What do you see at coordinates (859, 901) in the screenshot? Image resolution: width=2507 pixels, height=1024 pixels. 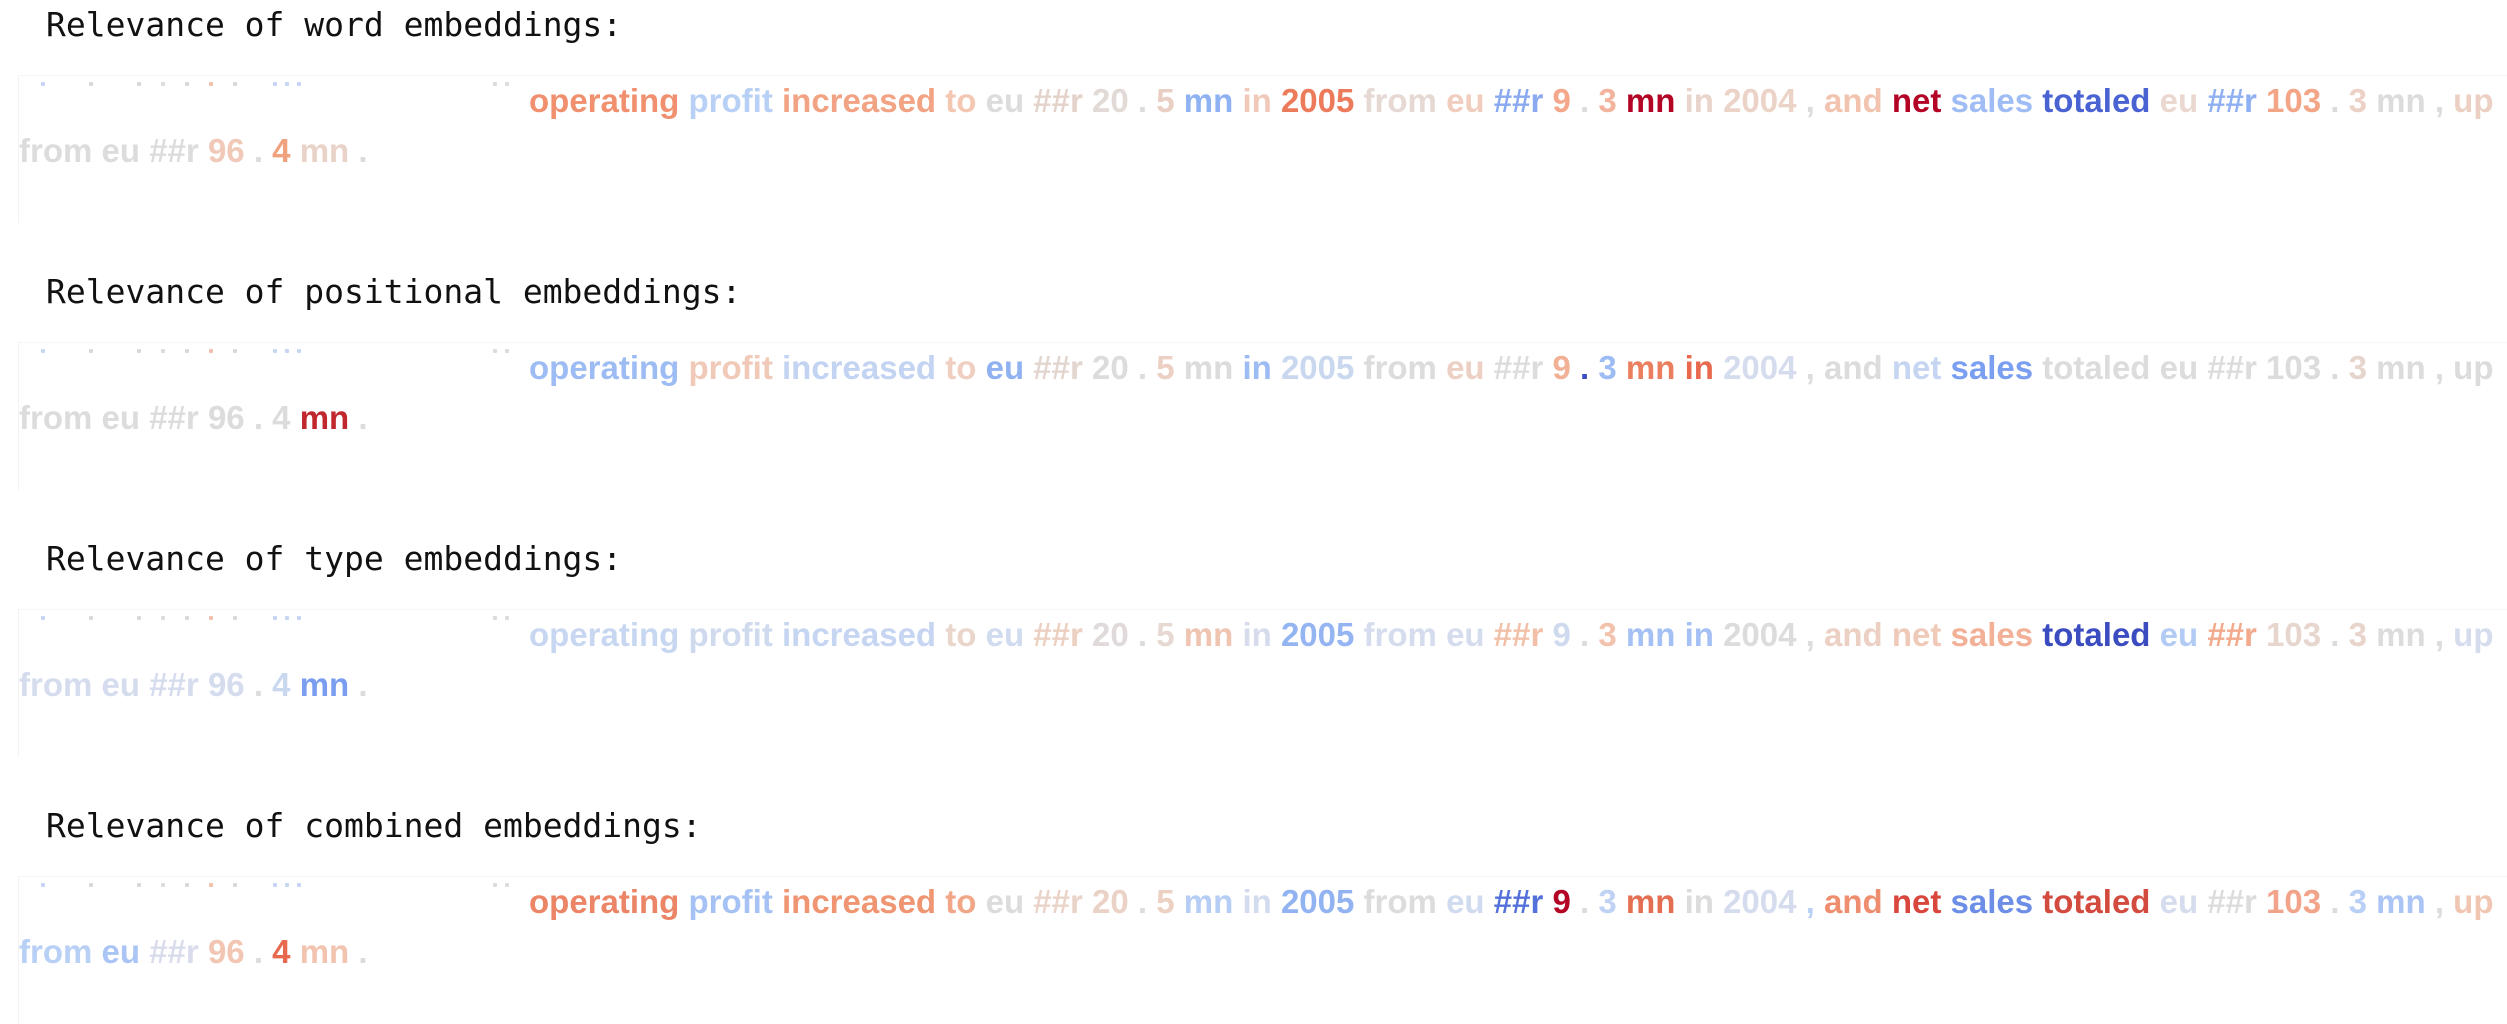 I see `token: increased` at bounding box center [859, 901].